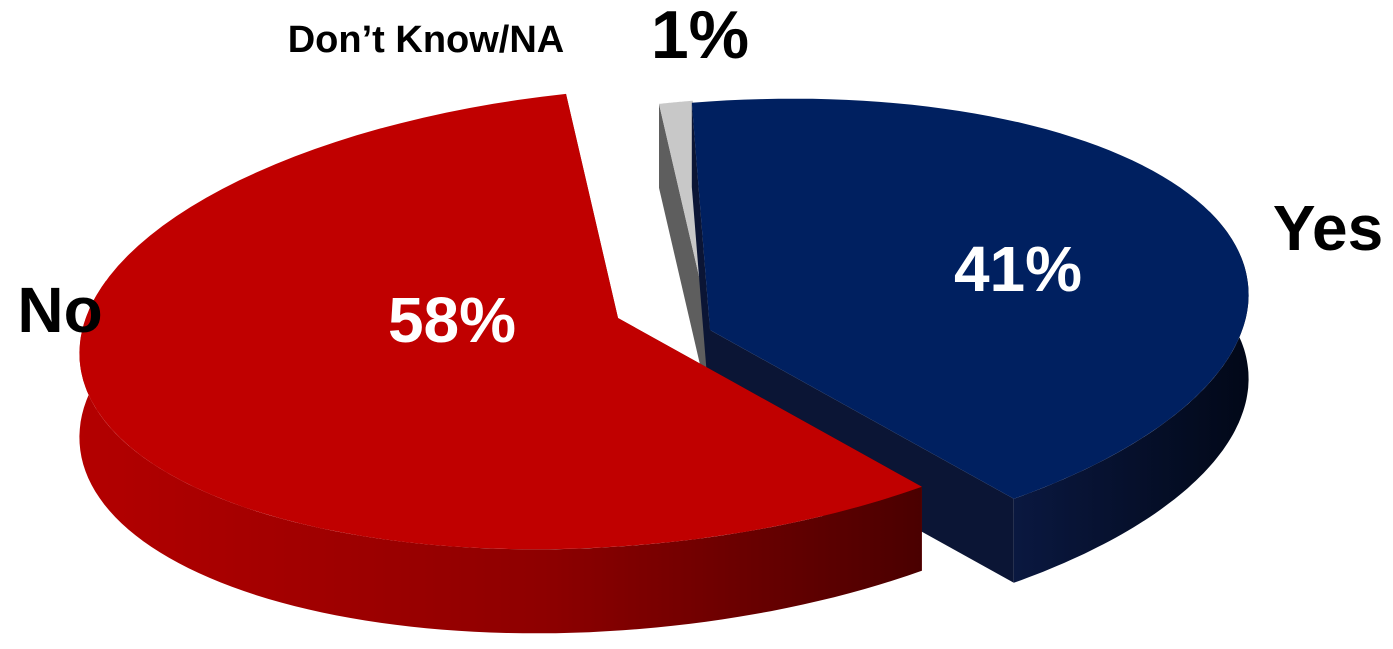 This screenshot has height=649, width=1393. Describe the element at coordinates (452, 320) in the screenshot. I see `value-label-no: 58%` at that location.